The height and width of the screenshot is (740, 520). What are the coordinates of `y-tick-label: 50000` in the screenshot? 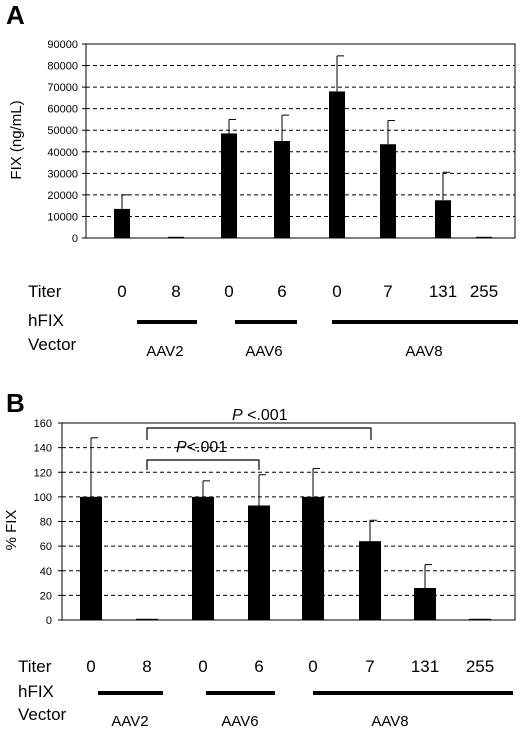 It's located at (62, 131).